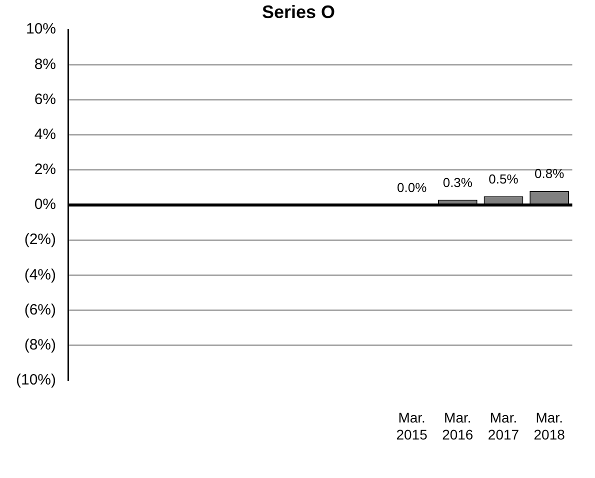  I want to click on data-label: 0.5%, so click(503, 178).